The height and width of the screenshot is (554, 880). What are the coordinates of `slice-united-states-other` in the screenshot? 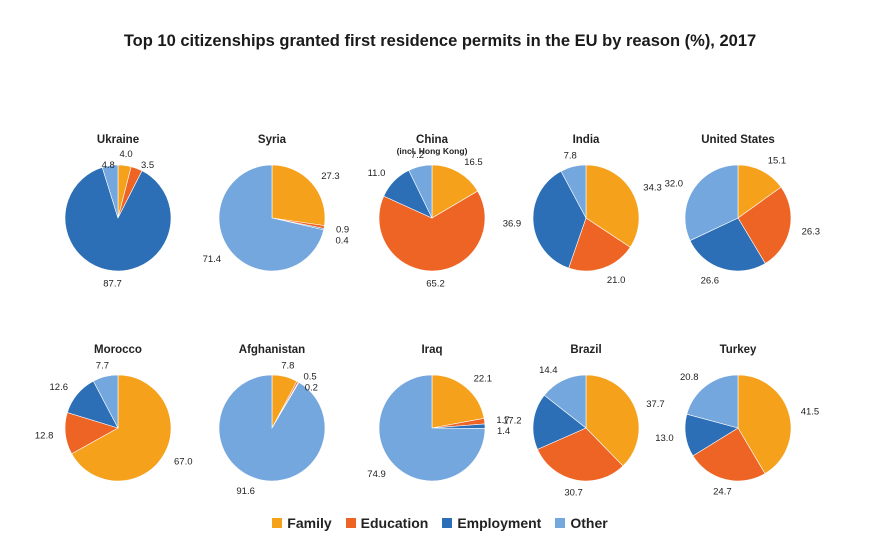 It's located at (711, 202).